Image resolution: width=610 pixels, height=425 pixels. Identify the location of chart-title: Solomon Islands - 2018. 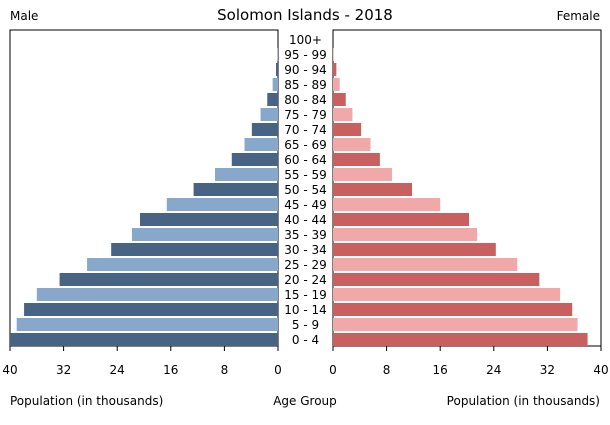
(305, 15).